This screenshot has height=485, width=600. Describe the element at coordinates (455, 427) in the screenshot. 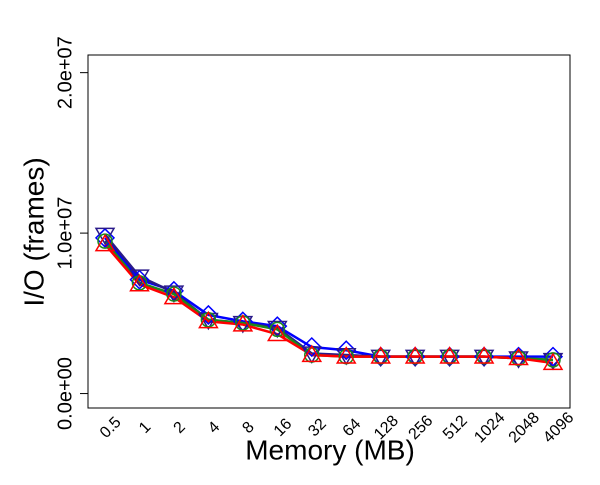

I see `x-tick-label: 512` at that location.